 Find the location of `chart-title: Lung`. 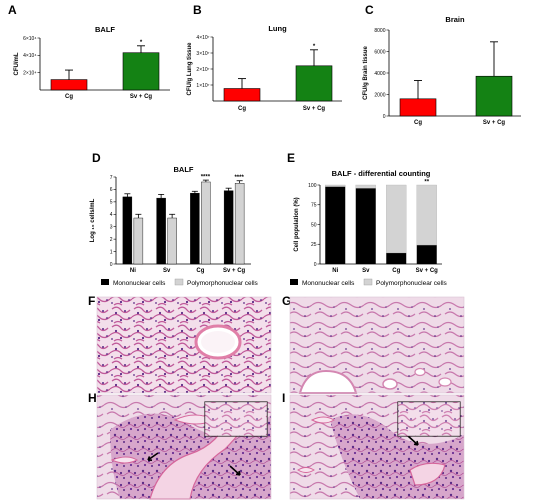

chart-title: Lung is located at coordinates (277, 28).